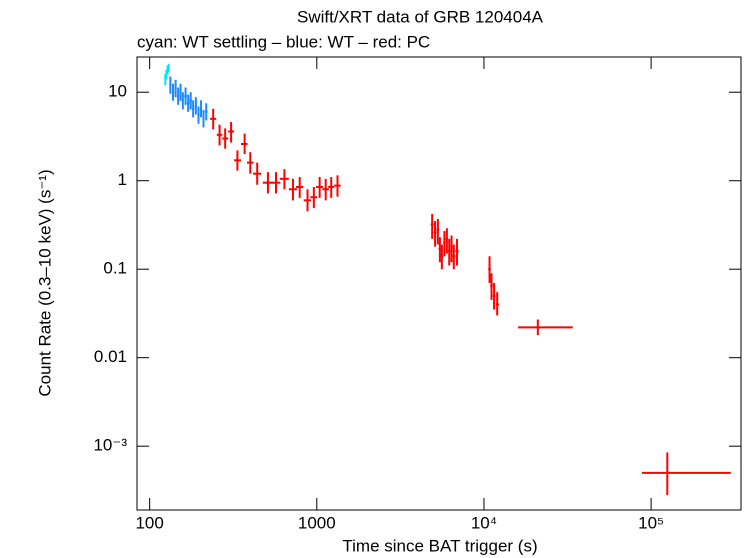 The image size is (746, 558). I want to click on y-tick-label: 10, so click(117, 91).